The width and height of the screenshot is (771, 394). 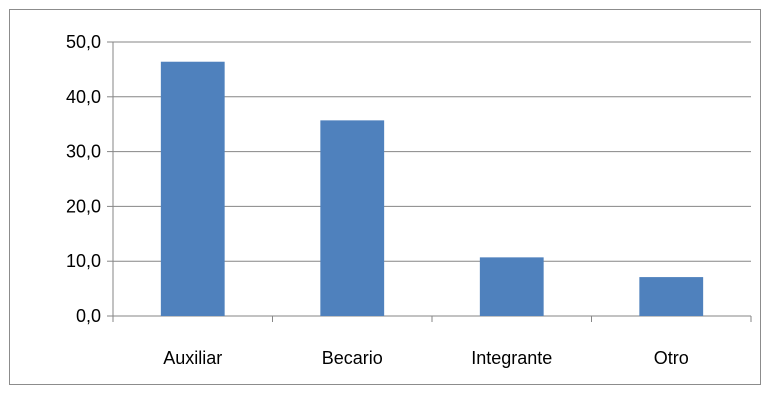 I want to click on bar-otro, so click(x=671, y=296).